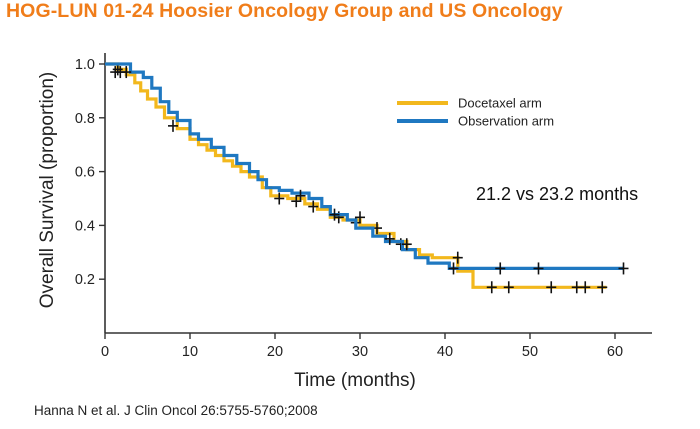 Image resolution: width=700 pixels, height=429 pixels. What do you see at coordinates (85, 280) in the screenshot?
I see `y-tick-label: 0.2` at bounding box center [85, 280].